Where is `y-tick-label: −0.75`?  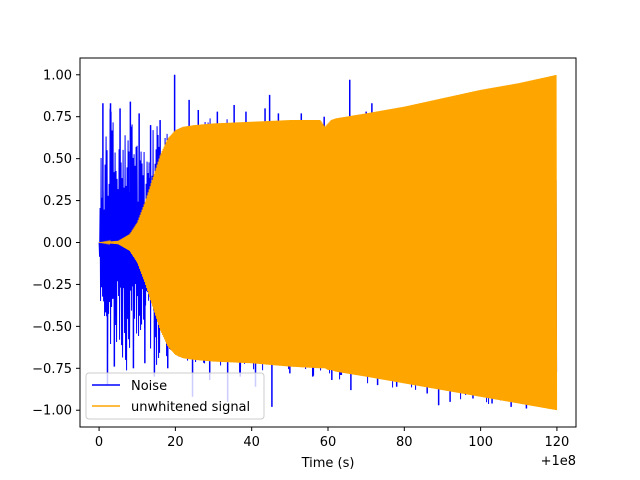
y-tick-label: −0.75 is located at coordinates (52, 369).